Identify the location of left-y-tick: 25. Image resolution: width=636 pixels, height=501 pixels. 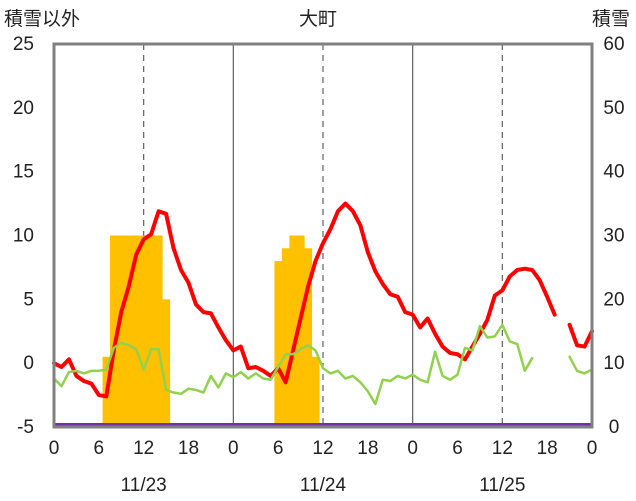
(23, 44).